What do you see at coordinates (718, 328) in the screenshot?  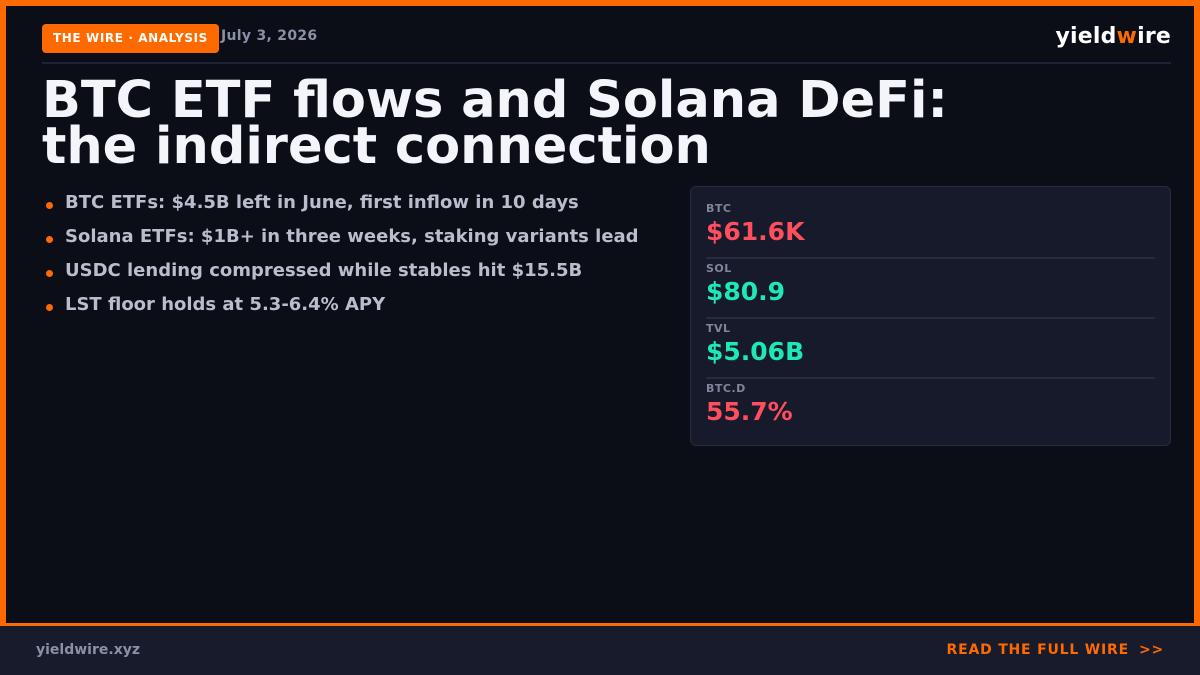 I see `ticker-label: TVL` at bounding box center [718, 328].